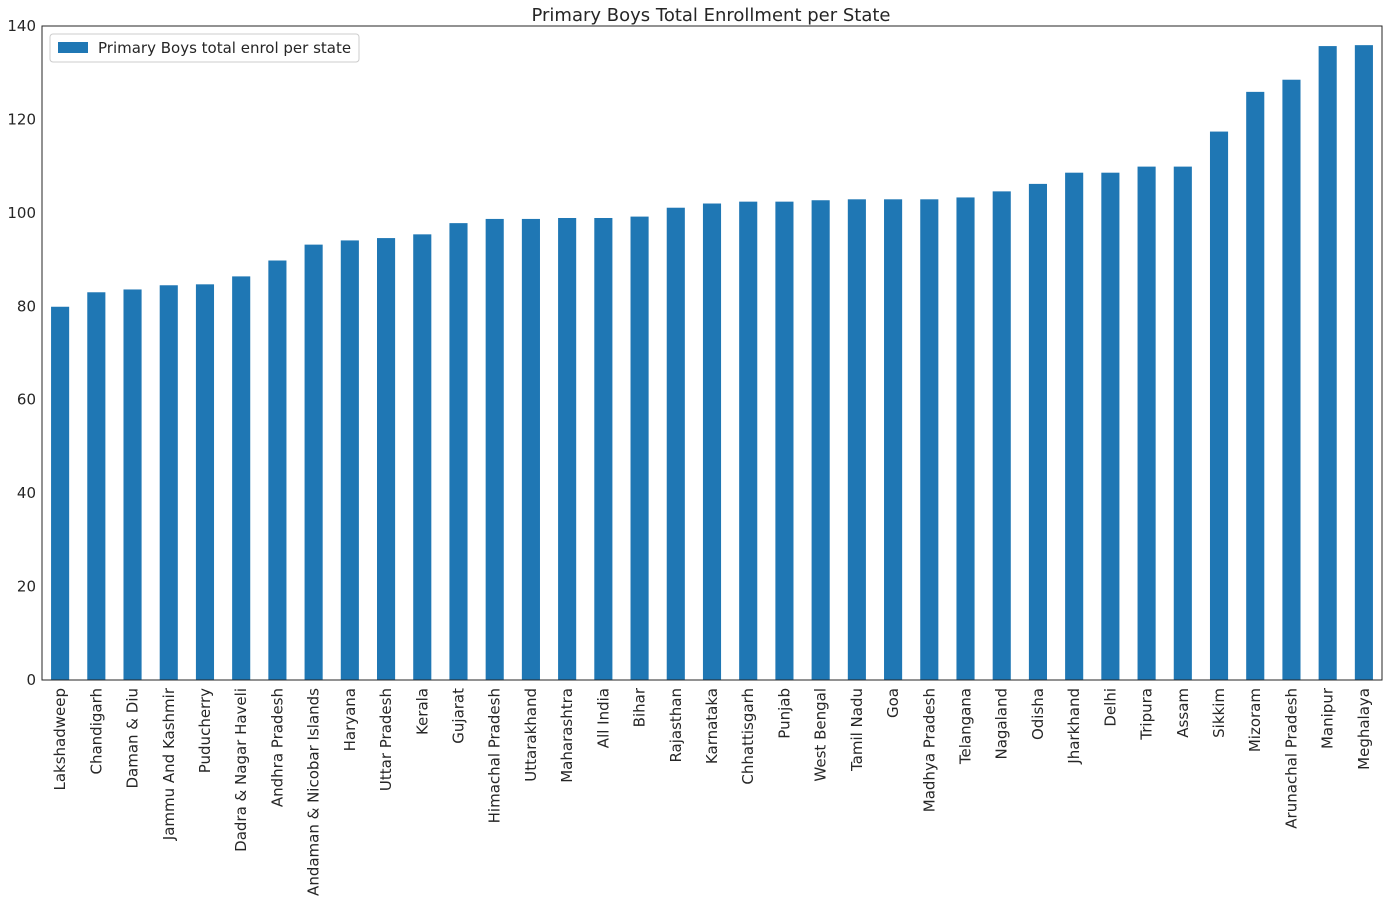 The image size is (1389, 902). What do you see at coordinates (241, 770) in the screenshot?
I see `x-tick-label: Dadra & Nagar Haveli` at bounding box center [241, 770].